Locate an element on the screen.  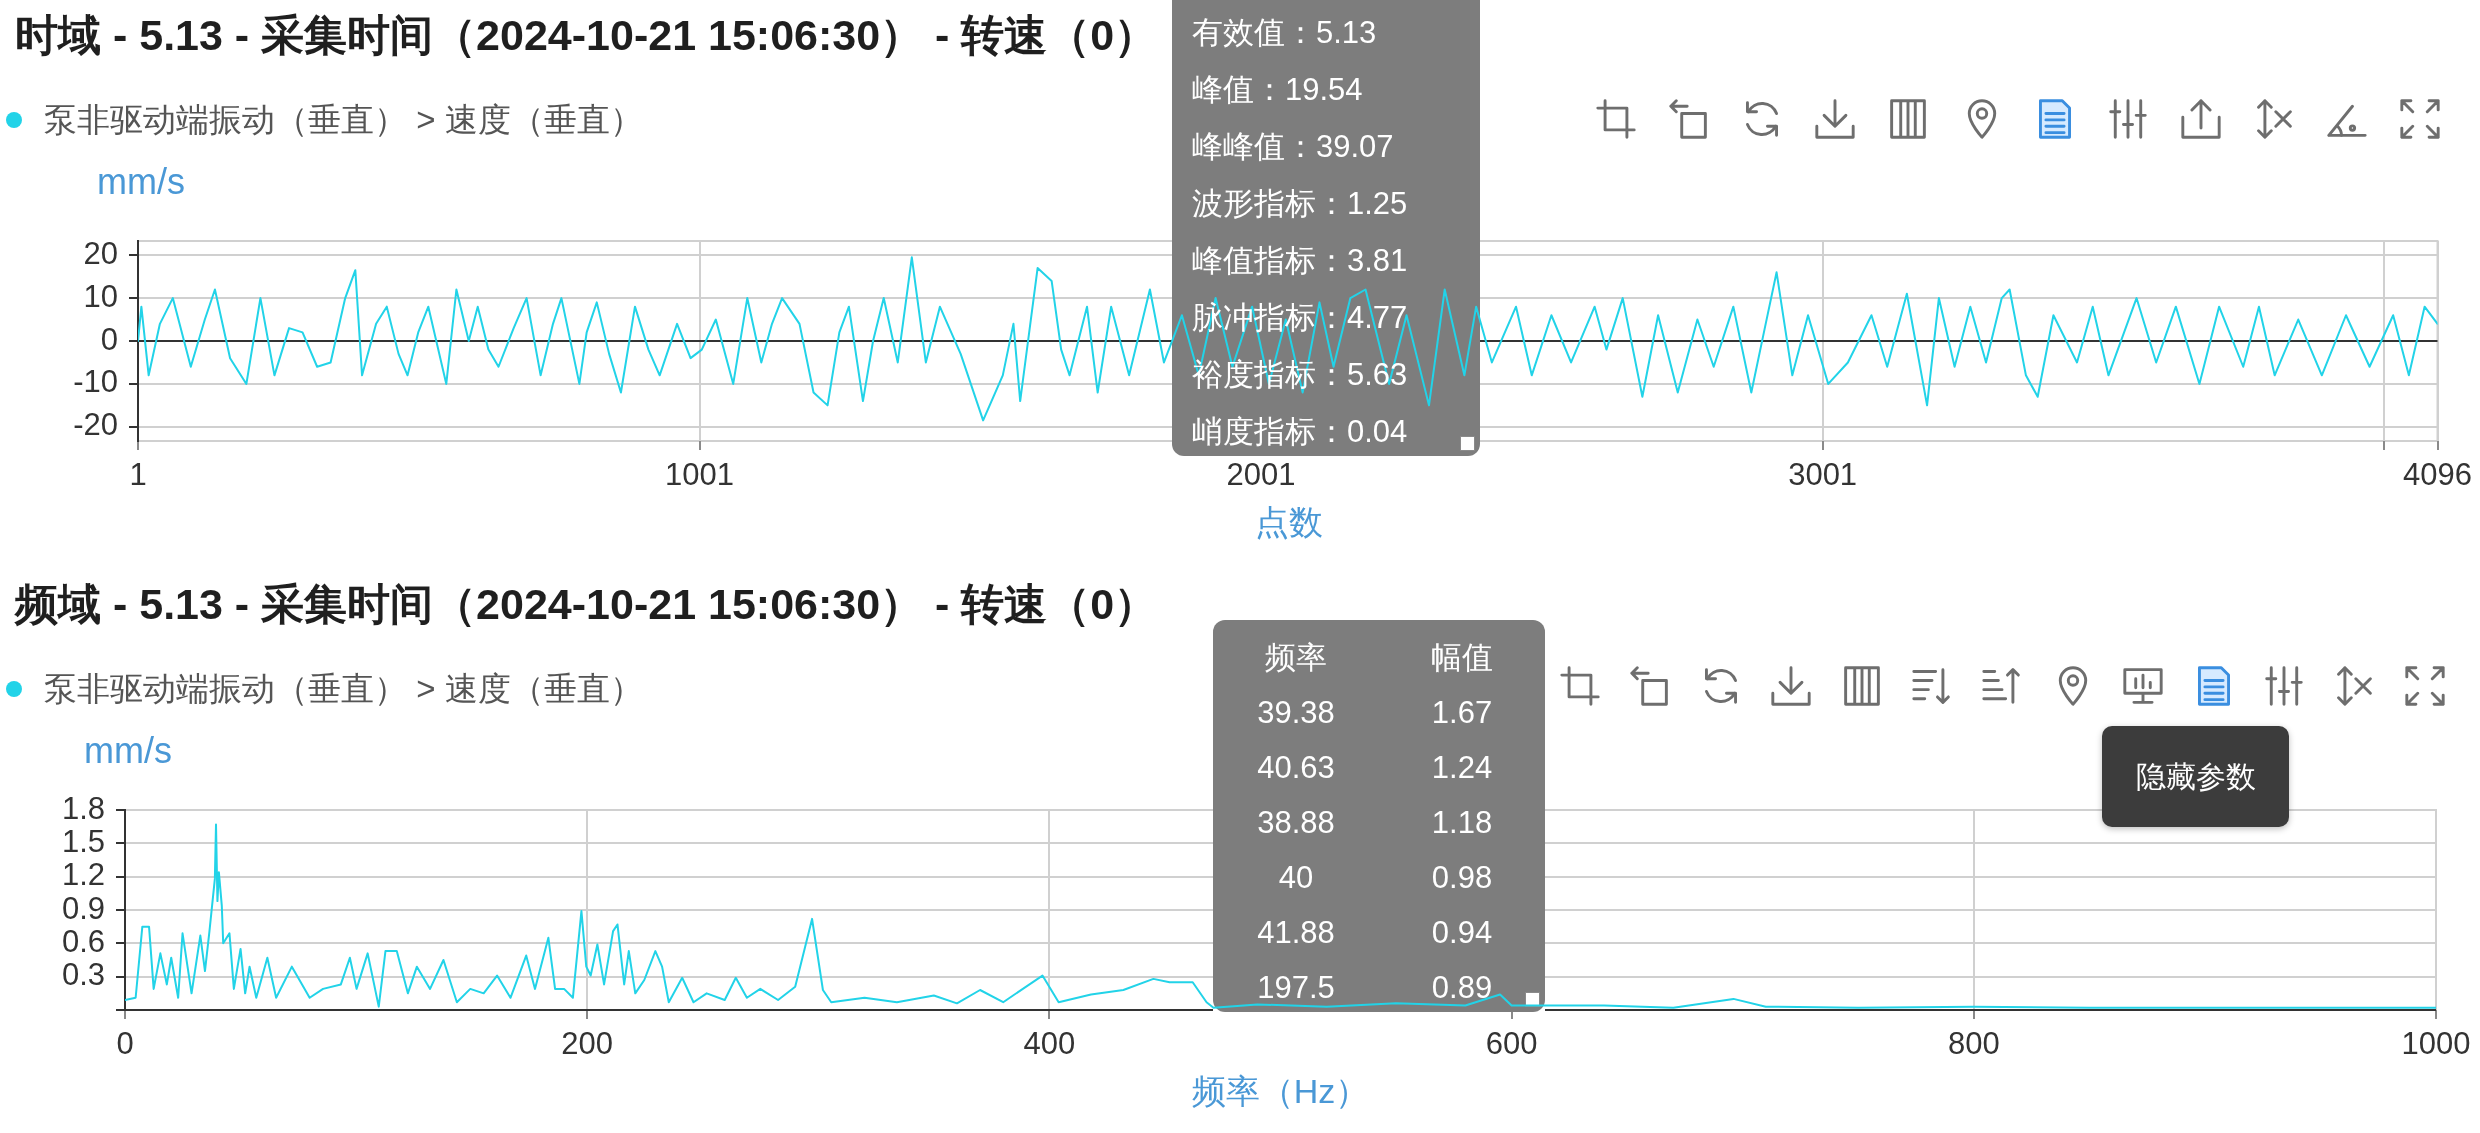
annotation: 0.89 is located at coordinates (1462, 988).